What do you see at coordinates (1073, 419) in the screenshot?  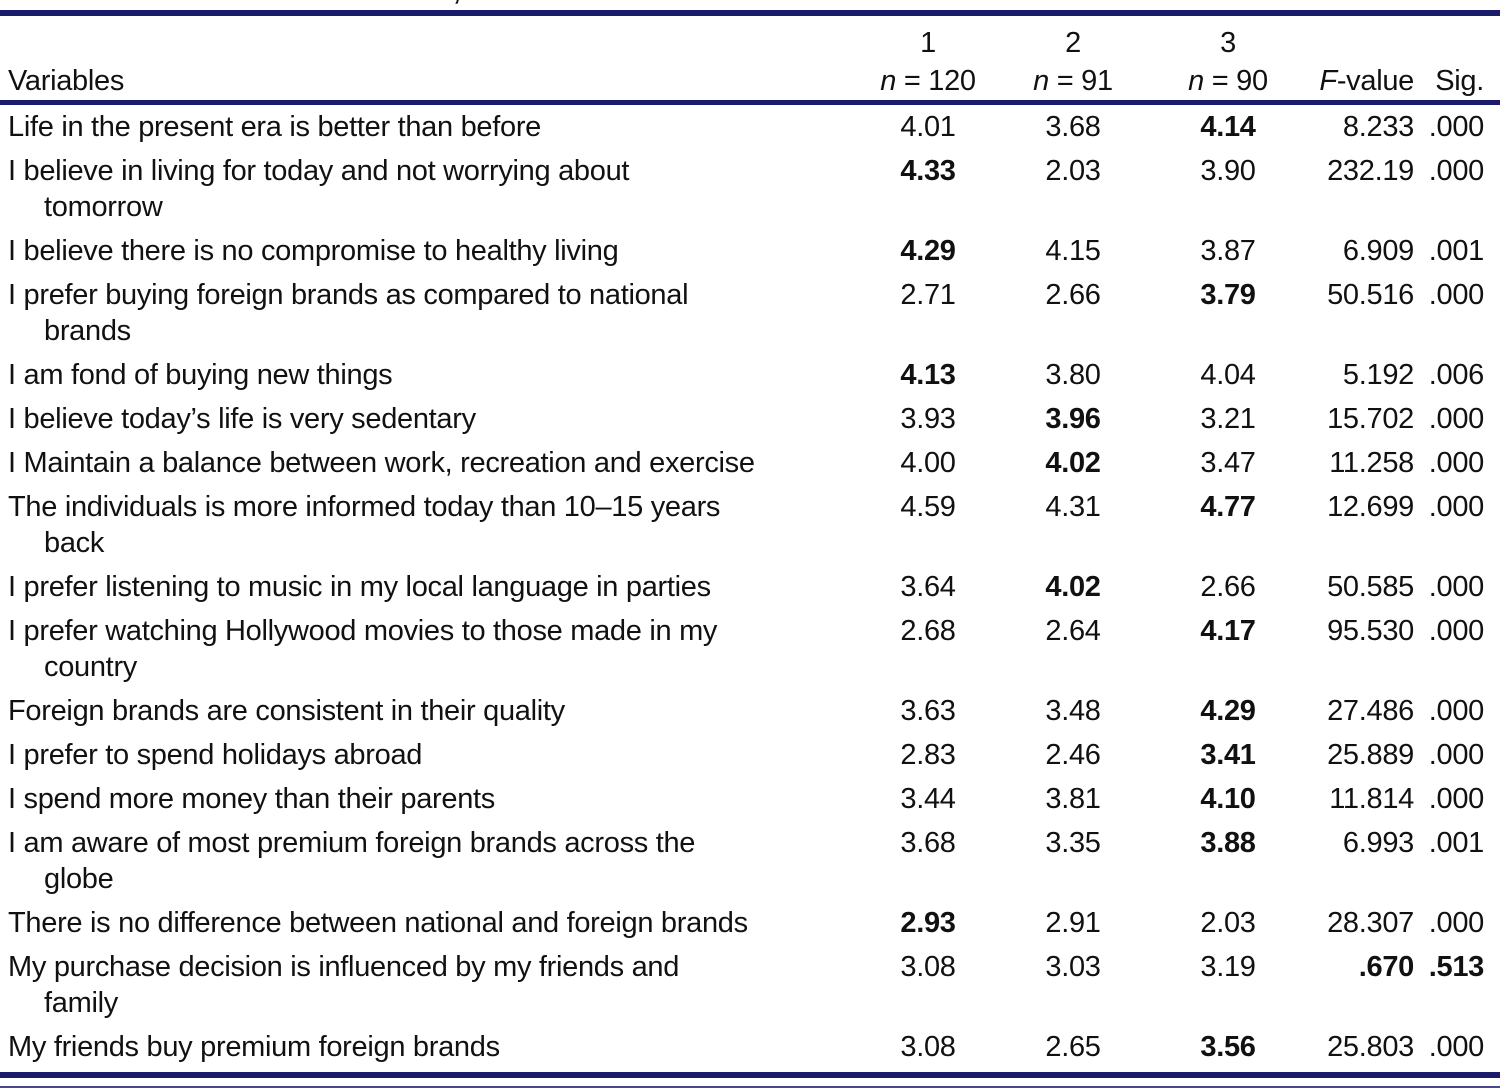 I see `group2-mean-cell: 3.96` at bounding box center [1073, 419].